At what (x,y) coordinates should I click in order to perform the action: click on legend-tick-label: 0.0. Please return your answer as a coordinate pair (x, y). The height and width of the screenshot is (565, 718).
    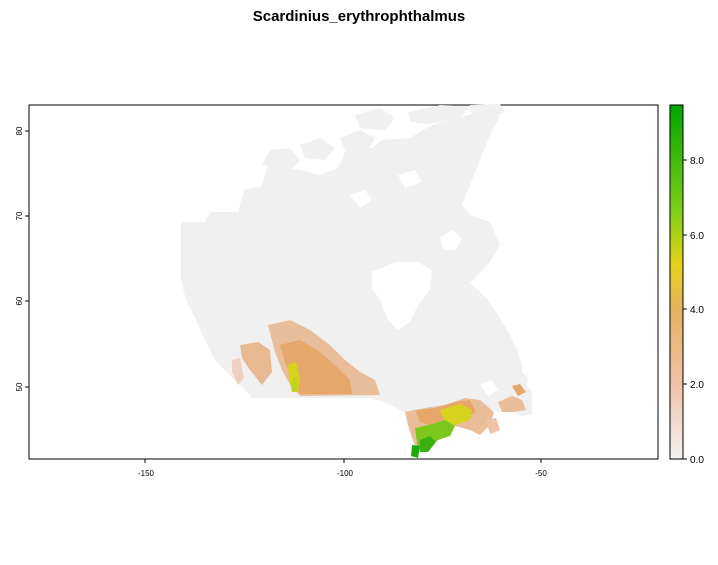
    Looking at the image, I should click on (697, 460).